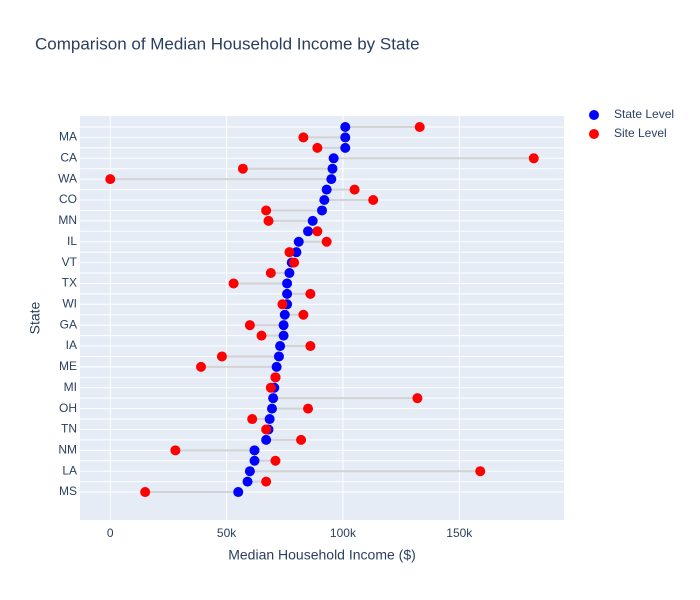 The width and height of the screenshot is (700, 600). I want to click on y-tick-label: MS, so click(68, 491).